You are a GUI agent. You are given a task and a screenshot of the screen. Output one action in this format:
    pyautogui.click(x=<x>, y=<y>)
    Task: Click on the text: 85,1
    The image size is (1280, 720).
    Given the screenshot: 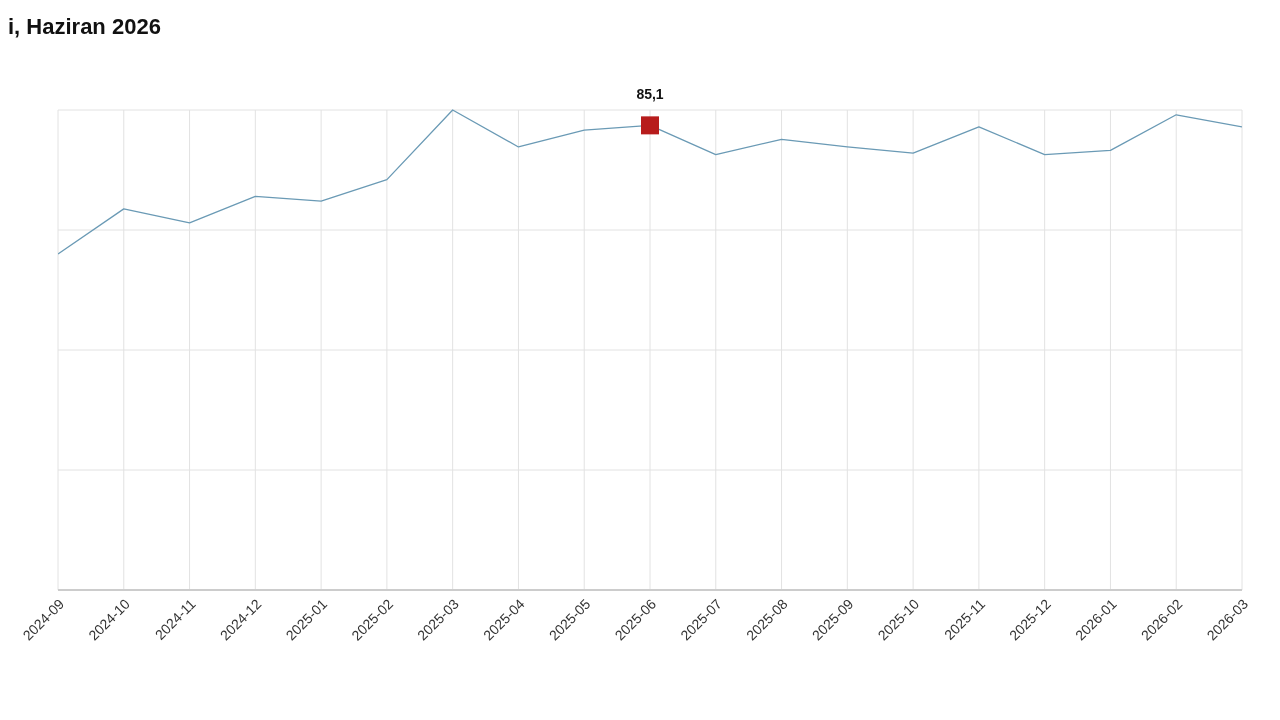 What is the action you would take?
    pyautogui.click(x=650, y=93)
    